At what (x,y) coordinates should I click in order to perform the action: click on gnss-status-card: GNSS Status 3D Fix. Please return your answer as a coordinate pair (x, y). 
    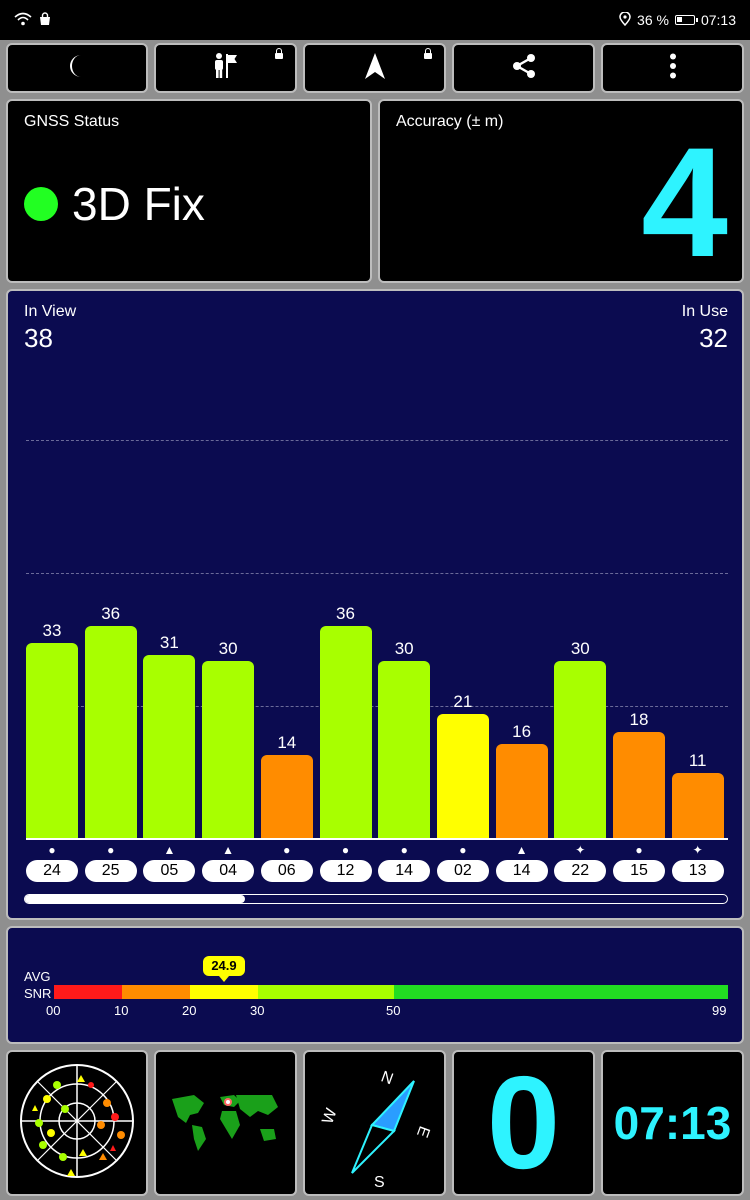
    Looking at the image, I should click on (189, 191).